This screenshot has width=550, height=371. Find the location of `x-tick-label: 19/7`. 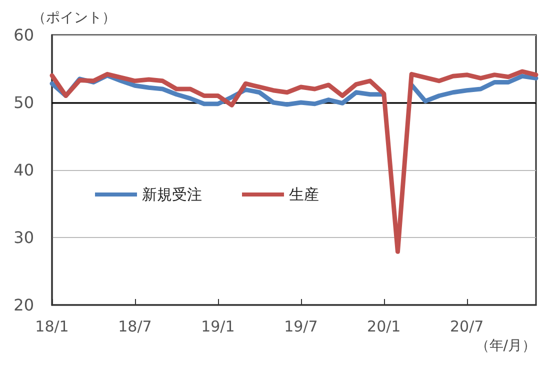

x-tick-label: 19/7 is located at coordinates (301, 327).